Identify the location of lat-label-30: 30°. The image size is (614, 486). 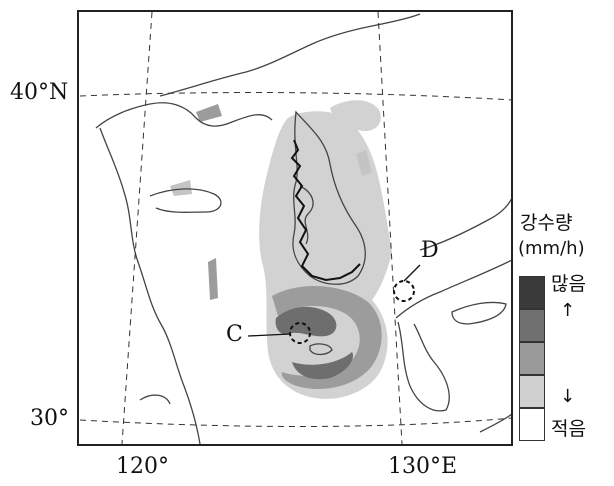
(49, 418).